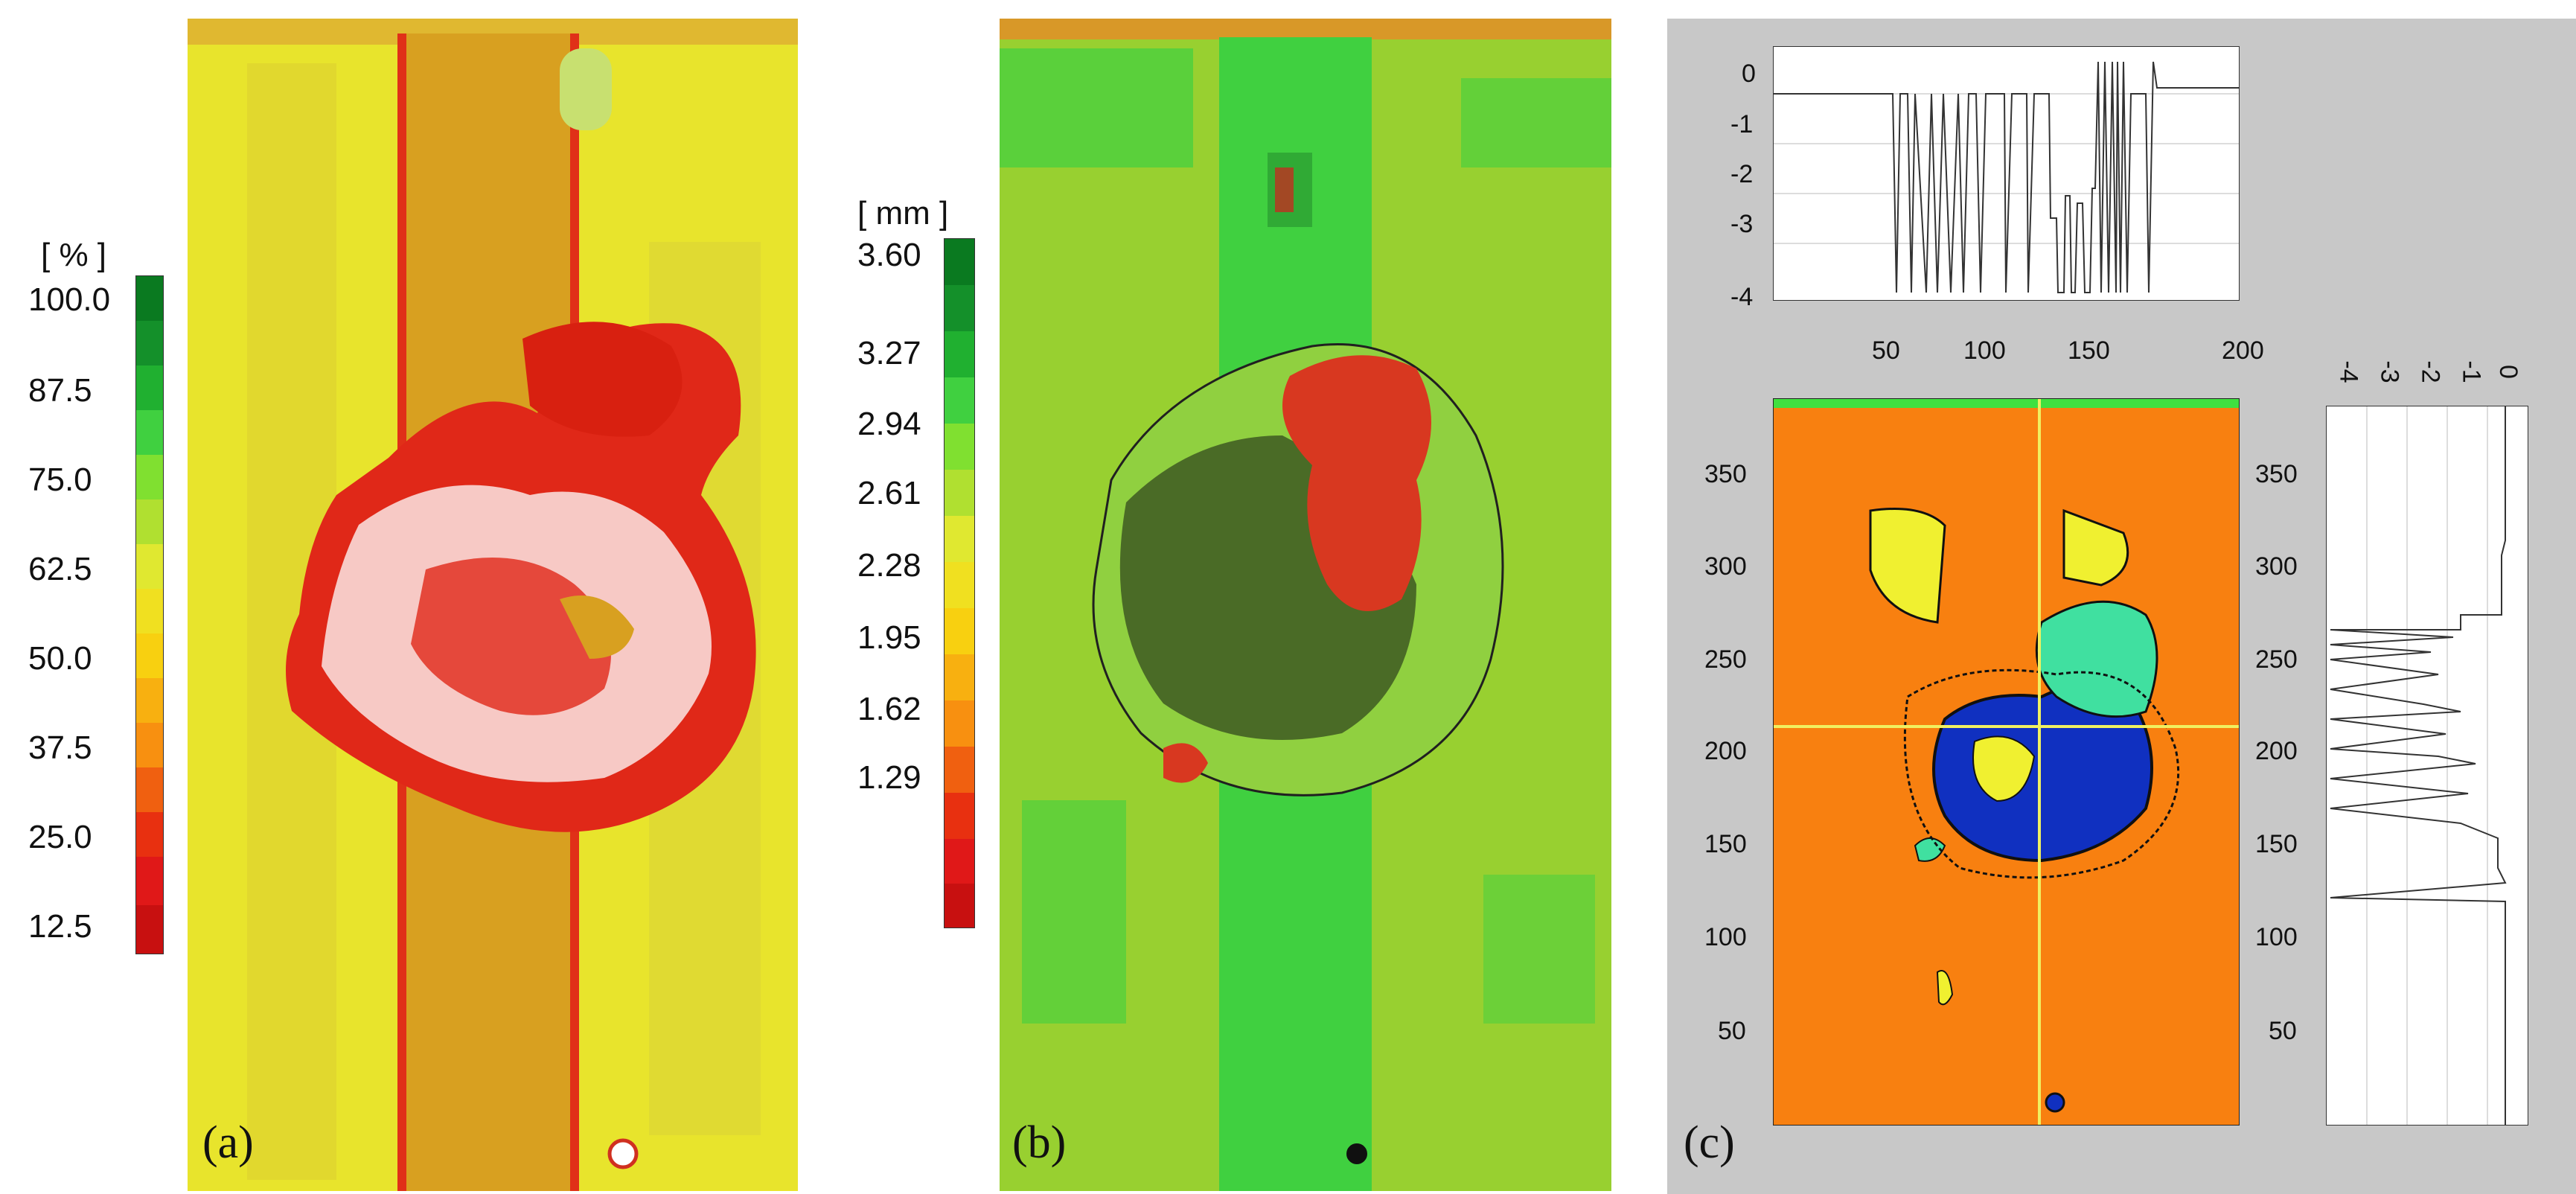 This screenshot has height=1194, width=2576. What do you see at coordinates (1709, 1142) in the screenshot?
I see `panel-c-label: (c)` at bounding box center [1709, 1142].